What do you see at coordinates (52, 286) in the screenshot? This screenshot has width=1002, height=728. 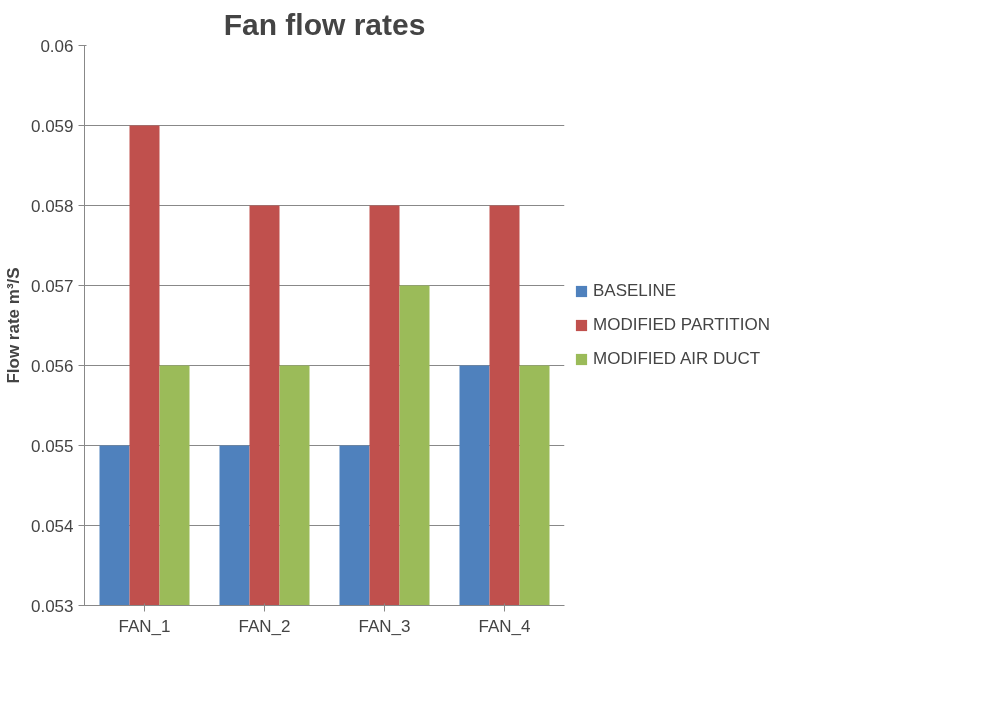 I see `y-tick-label: 0.057` at bounding box center [52, 286].